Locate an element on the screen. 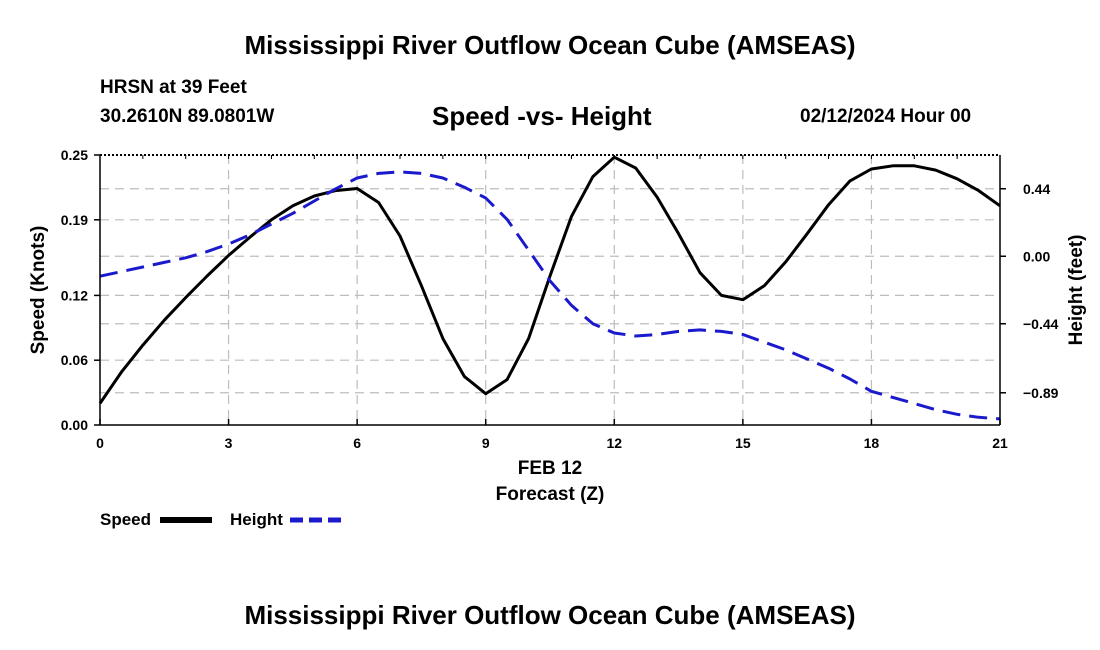  y-right-tick-label: −0.89 is located at coordinates (1041, 393).